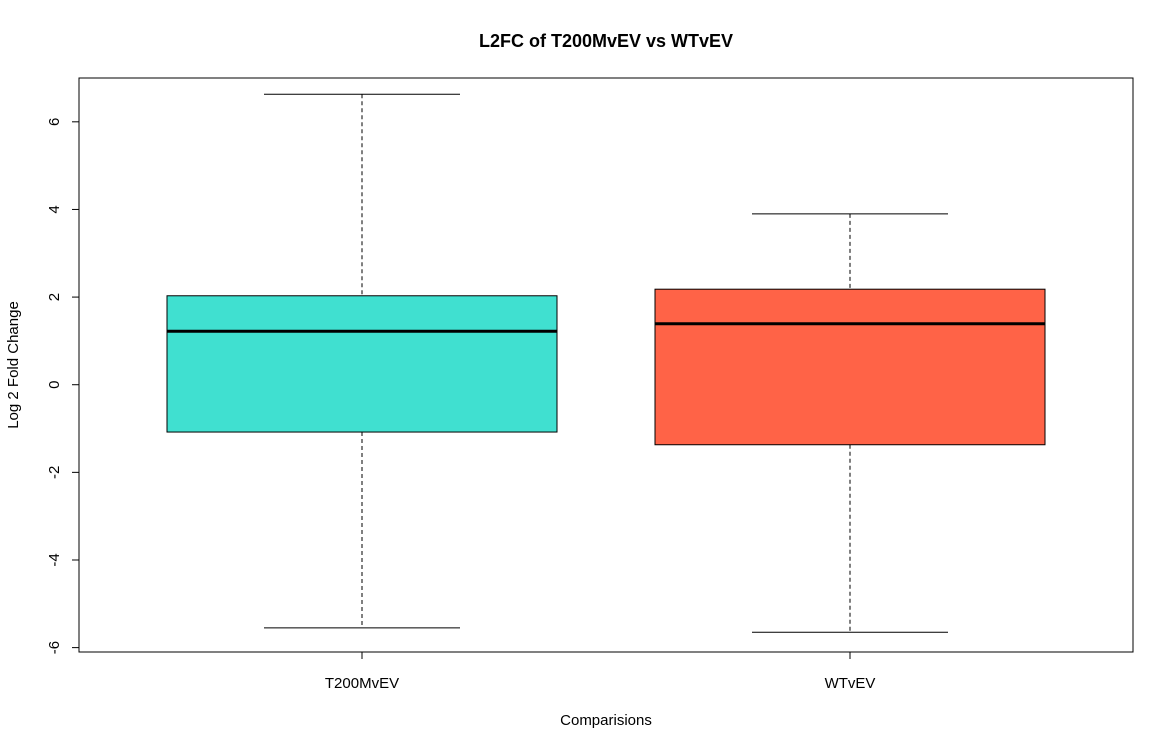 The height and width of the screenshot is (755, 1174). What do you see at coordinates (13, 365) in the screenshot?
I see `y-axis-label: Log 2 Fold Change` at bounding box center [13, 365].